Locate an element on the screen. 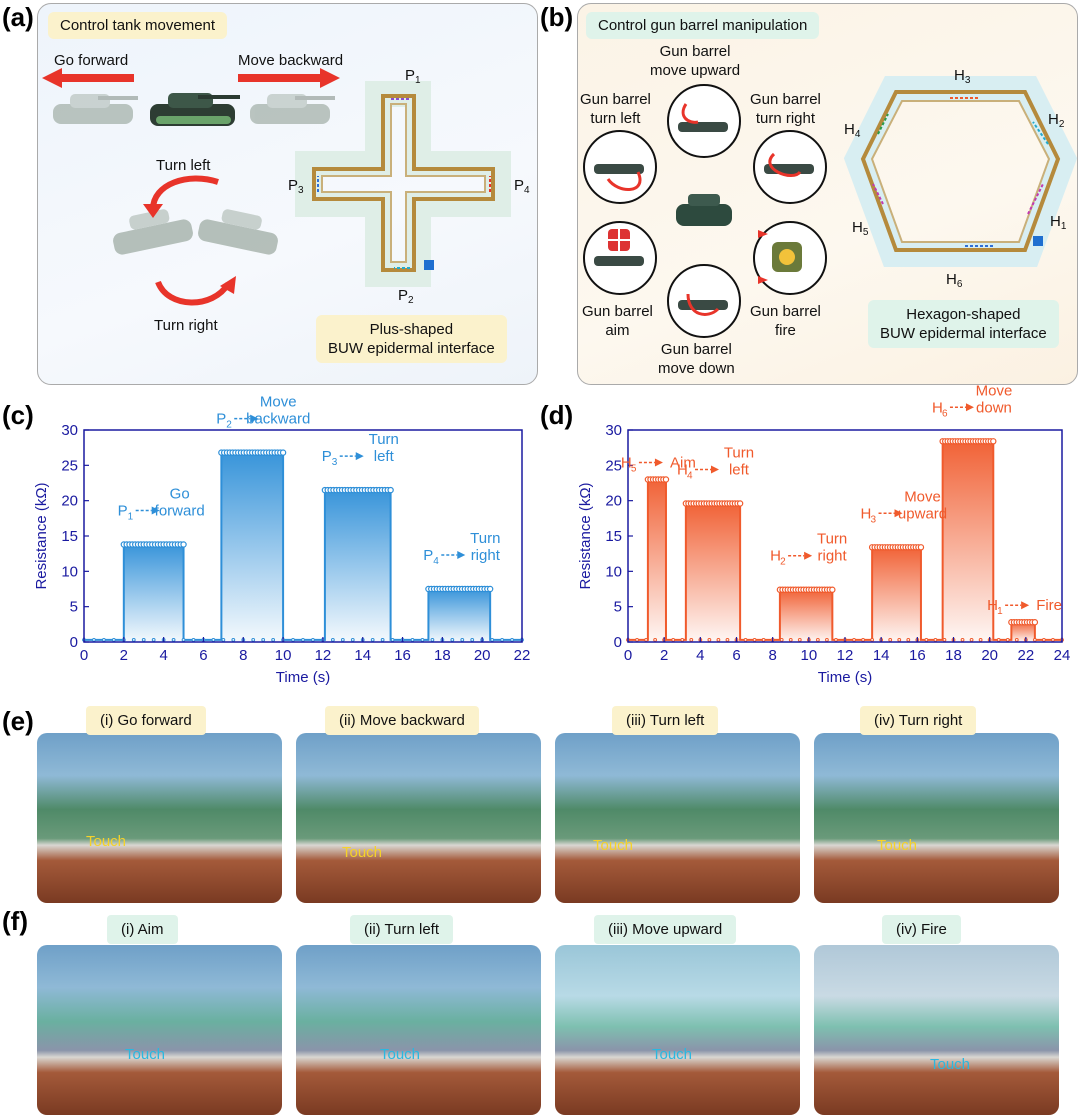 The width and height of the screenshot is (1080, 1119). pulse-action-label: forward is located at coordinates (180, 510).